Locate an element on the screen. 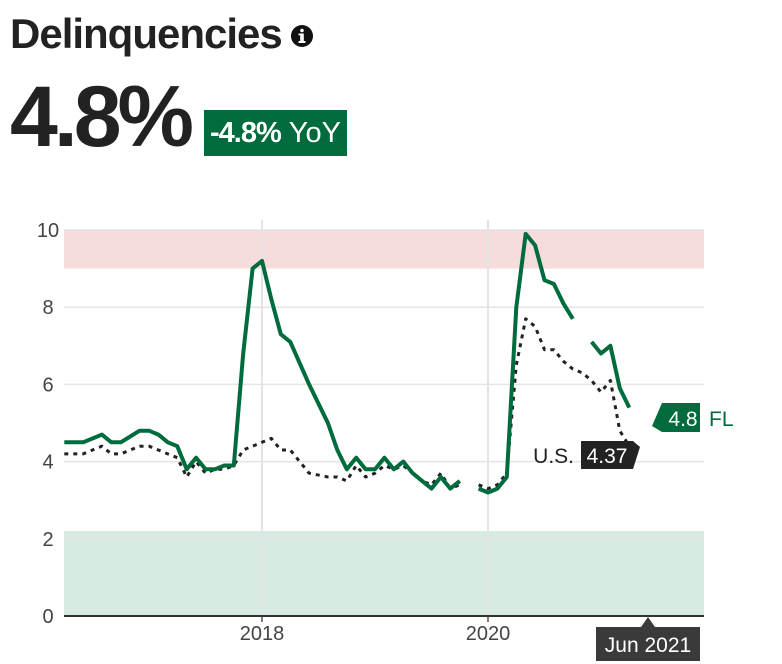  fl-end-badge is located at coordinates (676, 417).